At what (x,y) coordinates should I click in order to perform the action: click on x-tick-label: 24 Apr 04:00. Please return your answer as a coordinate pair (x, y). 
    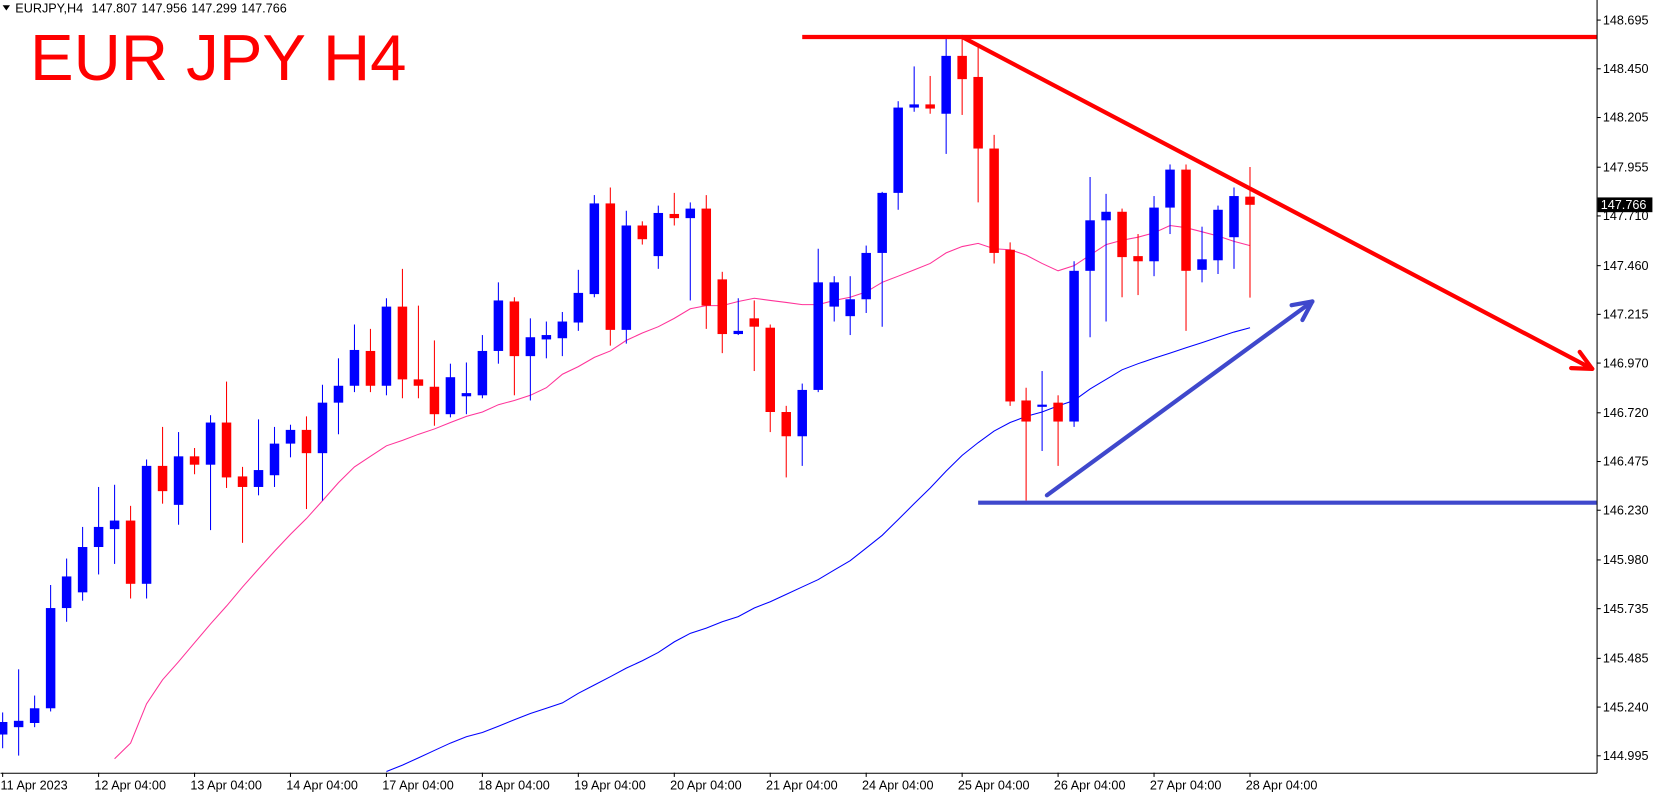
    Looking at the image, I should click on (898, 786).